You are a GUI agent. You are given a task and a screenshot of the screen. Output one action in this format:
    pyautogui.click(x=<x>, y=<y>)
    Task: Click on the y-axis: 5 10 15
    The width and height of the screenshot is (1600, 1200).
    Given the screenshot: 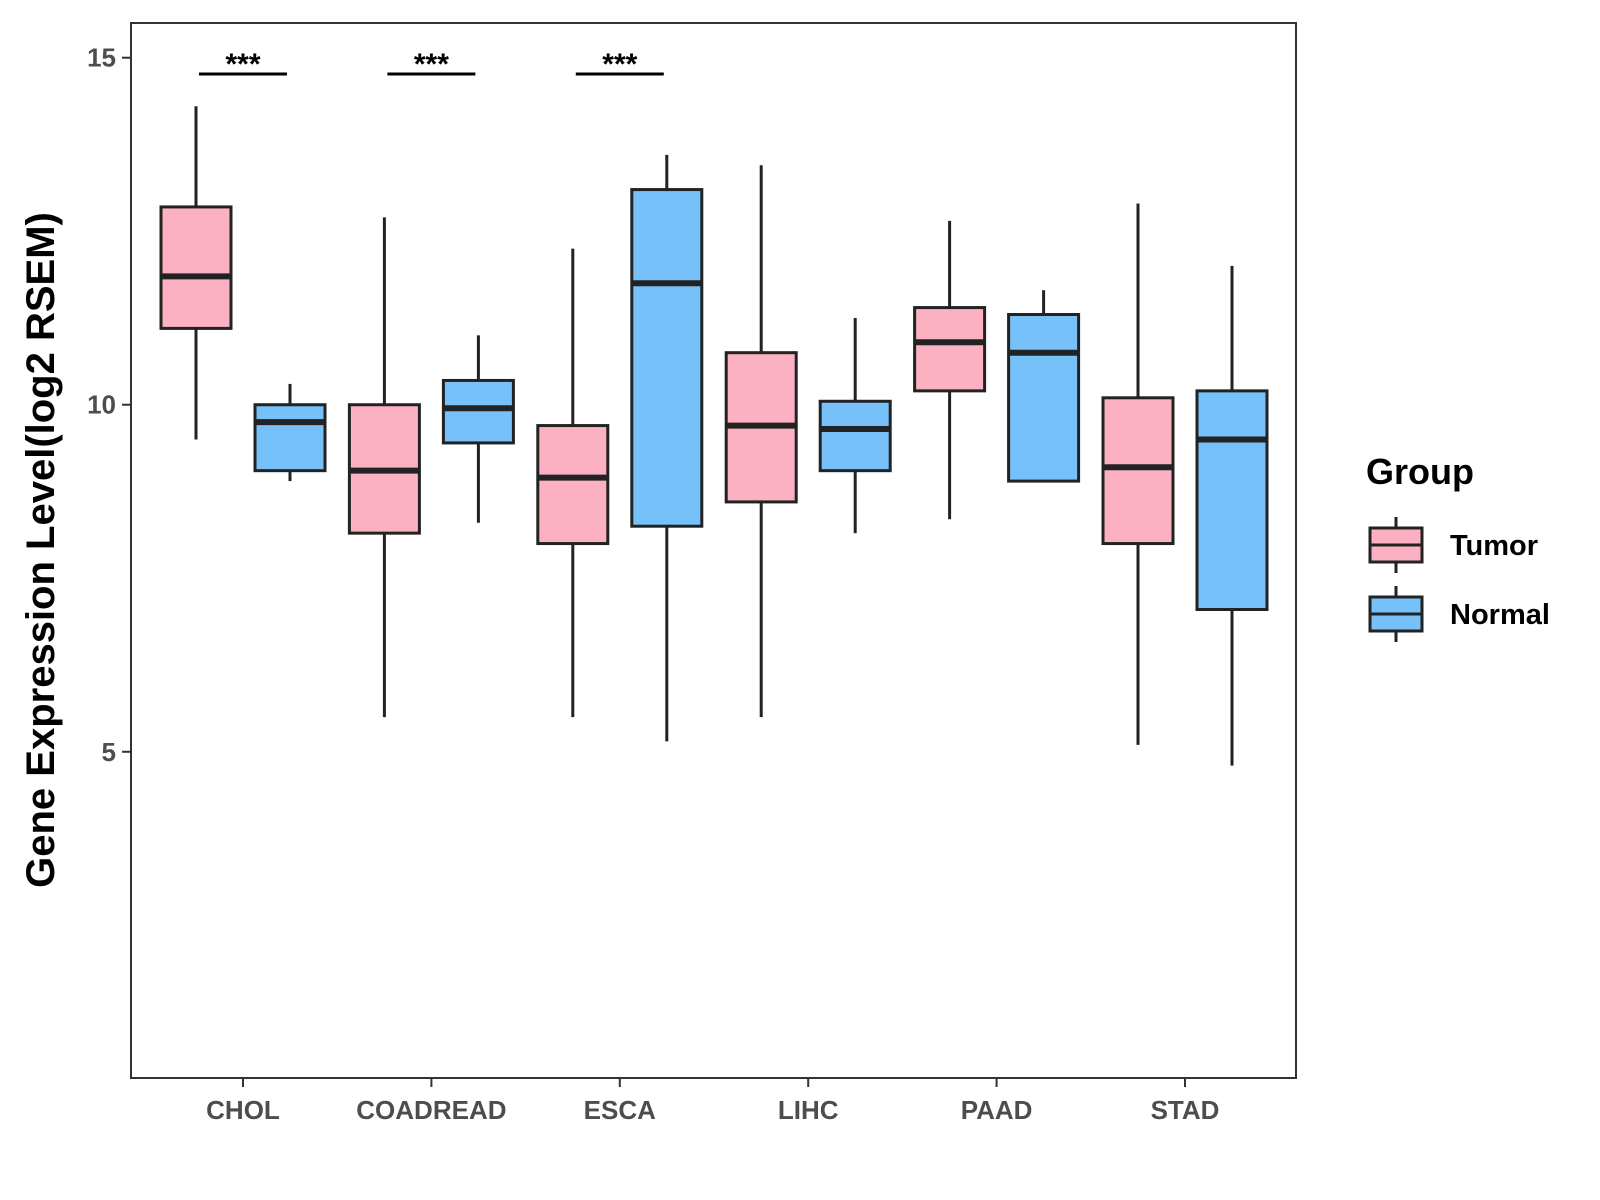 What is the action you would take?
    pyautogui.click(x=109, y=405)
    